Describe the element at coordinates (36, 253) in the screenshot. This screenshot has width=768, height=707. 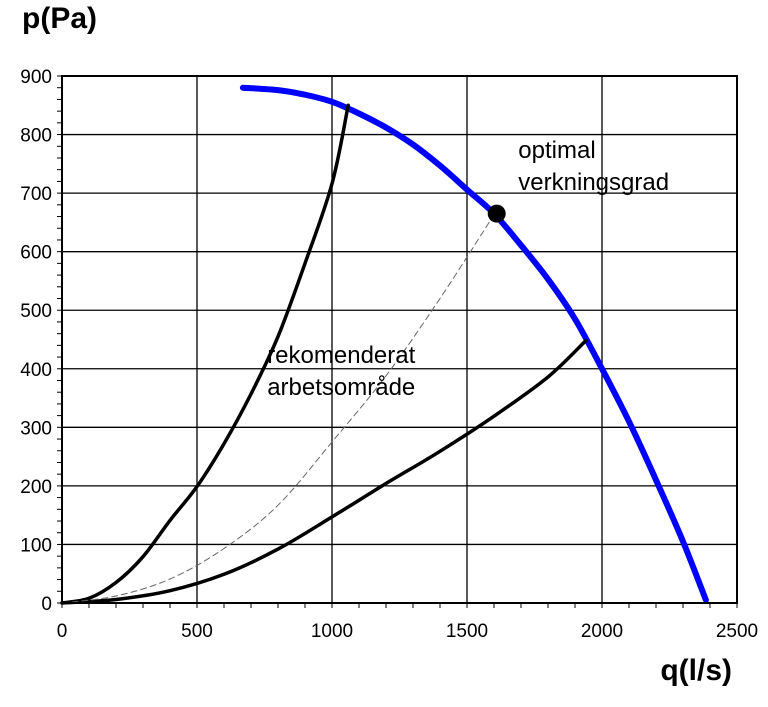
I see `y-tick-label: 600` at that location.